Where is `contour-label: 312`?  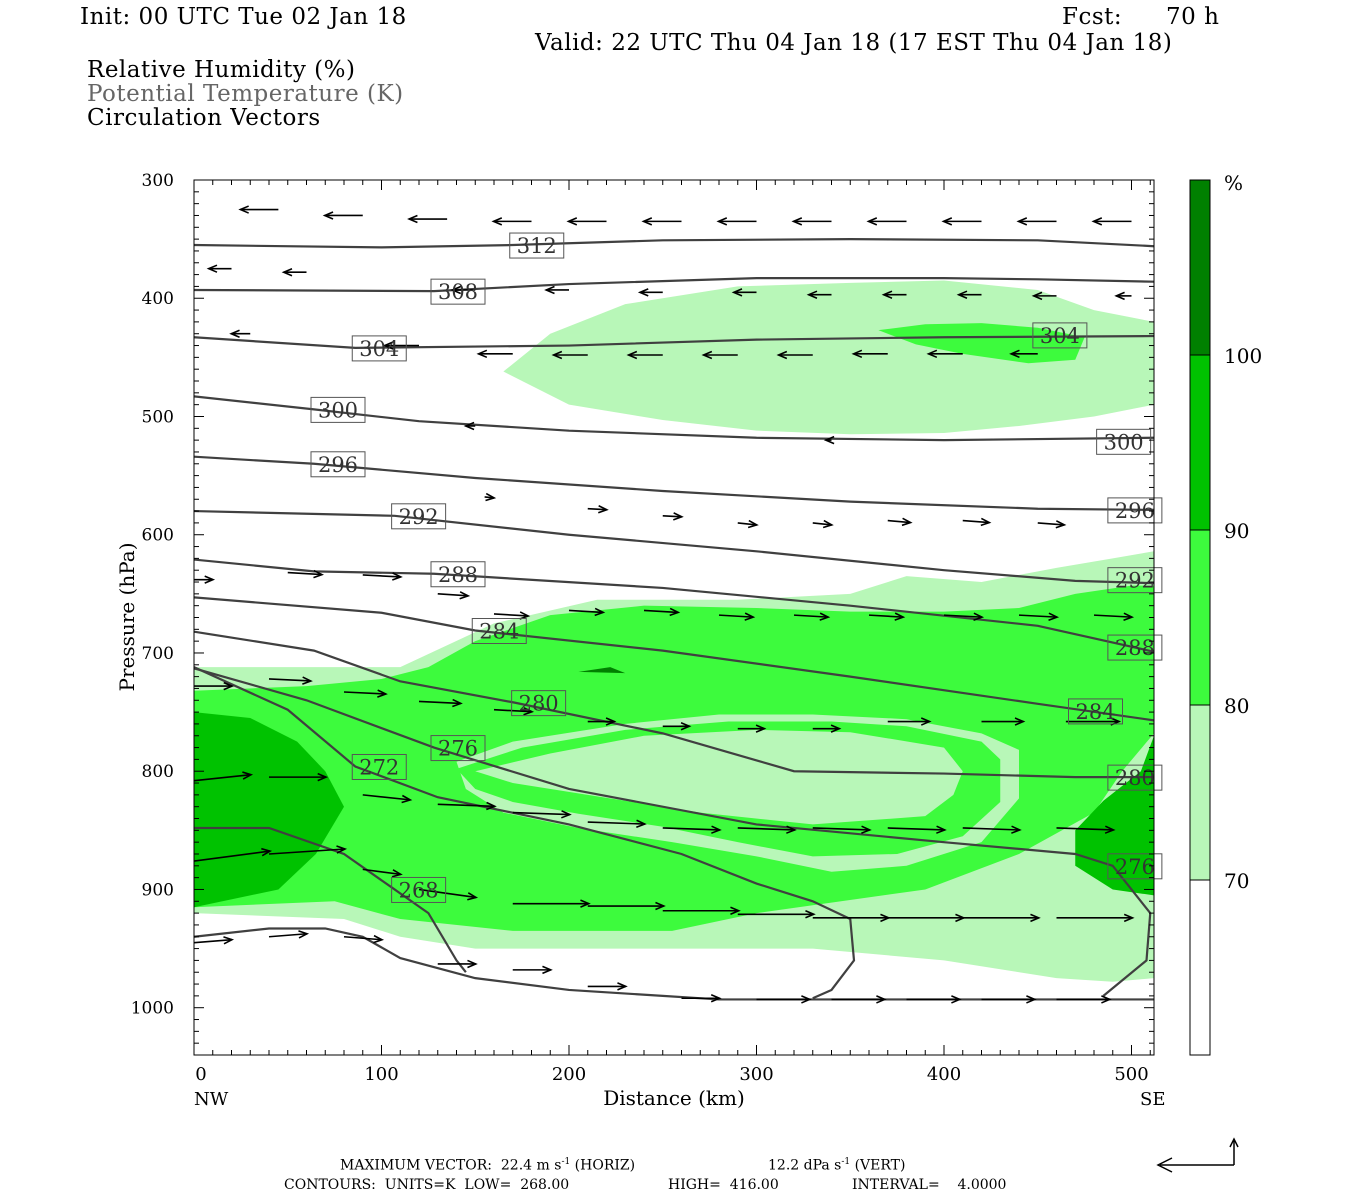
contour-label: 312 is located at coordinates (537, 245).